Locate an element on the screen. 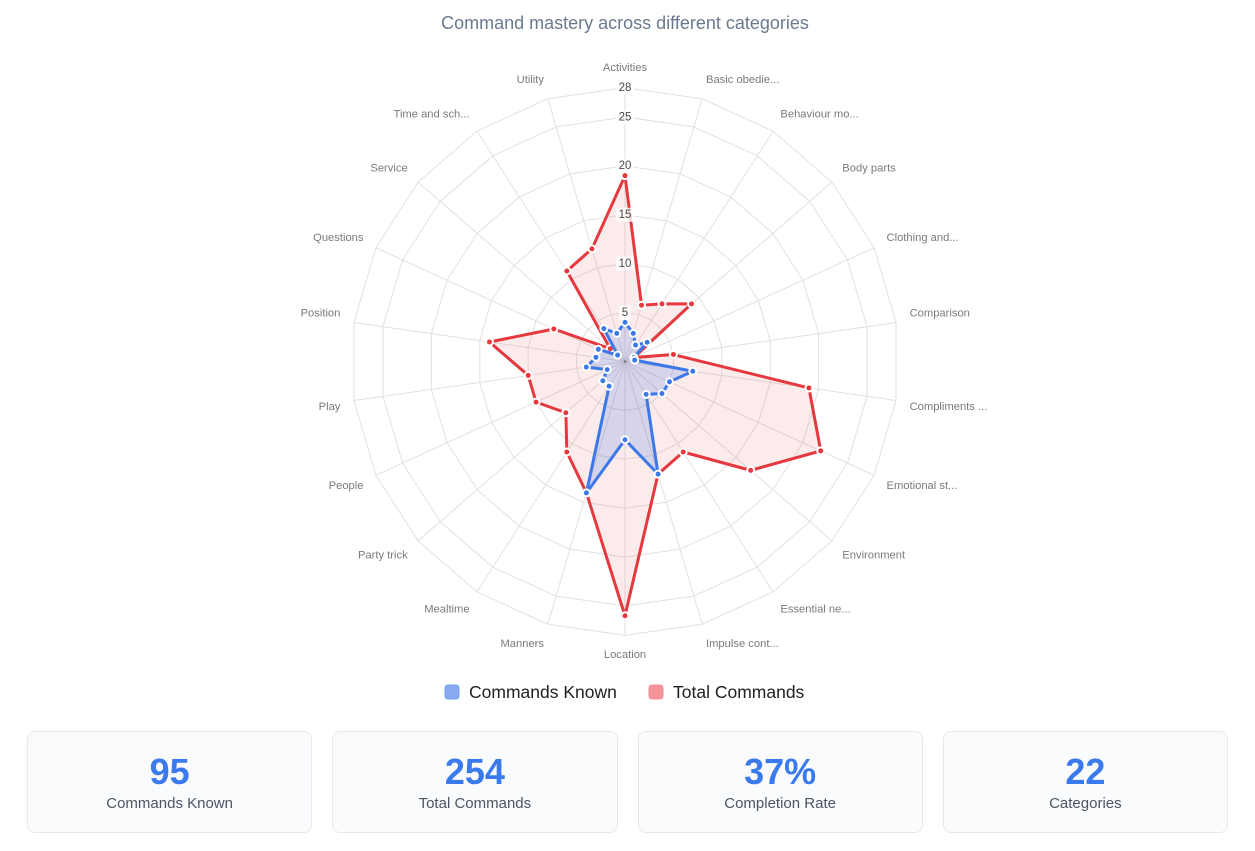 The width and height of the screenshot is (1255, 851). svg-text: Questions is located at coordinates (338, 238).